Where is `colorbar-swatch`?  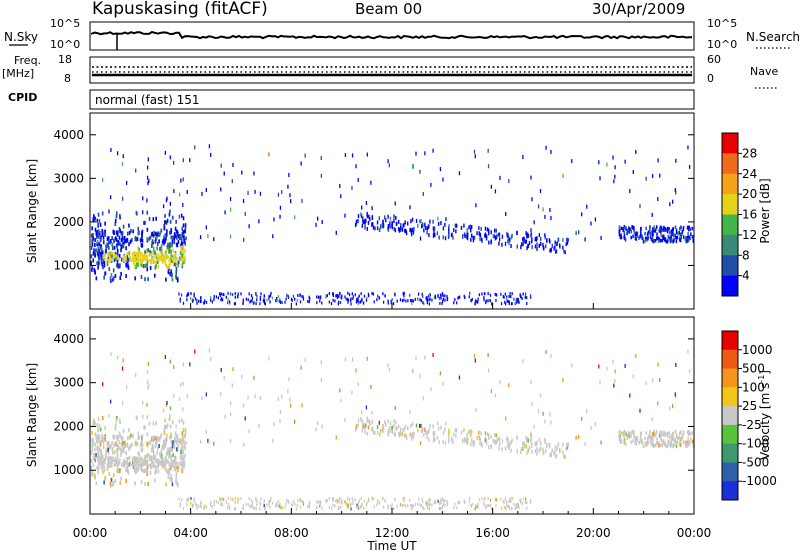
colorbar-swatch is located at coordinates (730, 286).